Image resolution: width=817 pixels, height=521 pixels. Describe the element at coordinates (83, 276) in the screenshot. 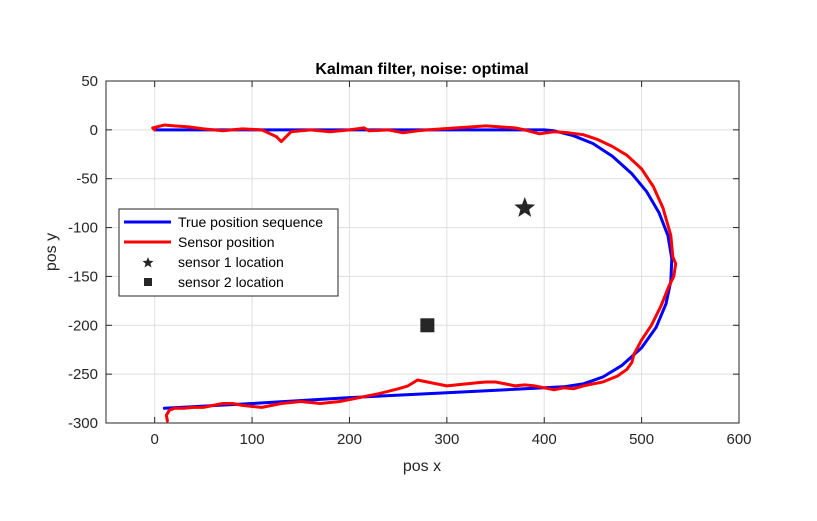

I see `y-tick-label: -150` at that location.